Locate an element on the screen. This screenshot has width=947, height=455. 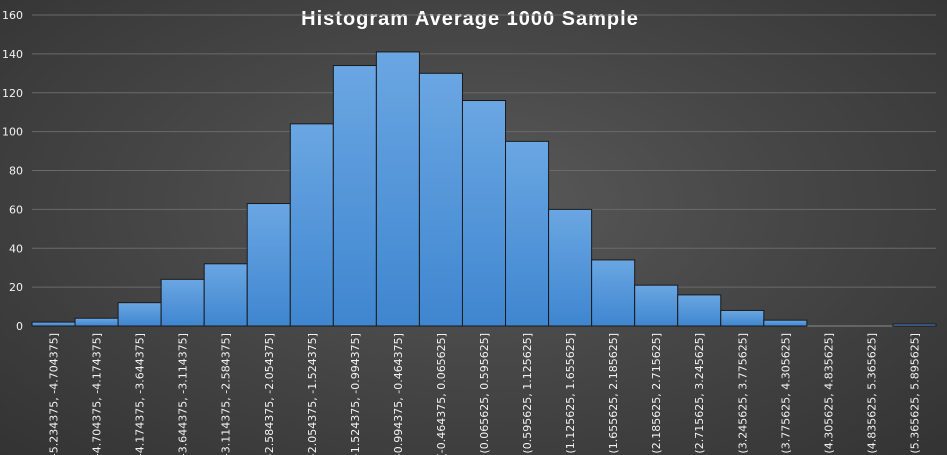
y-tick-label: 160 is located at coordinates (12, 15).